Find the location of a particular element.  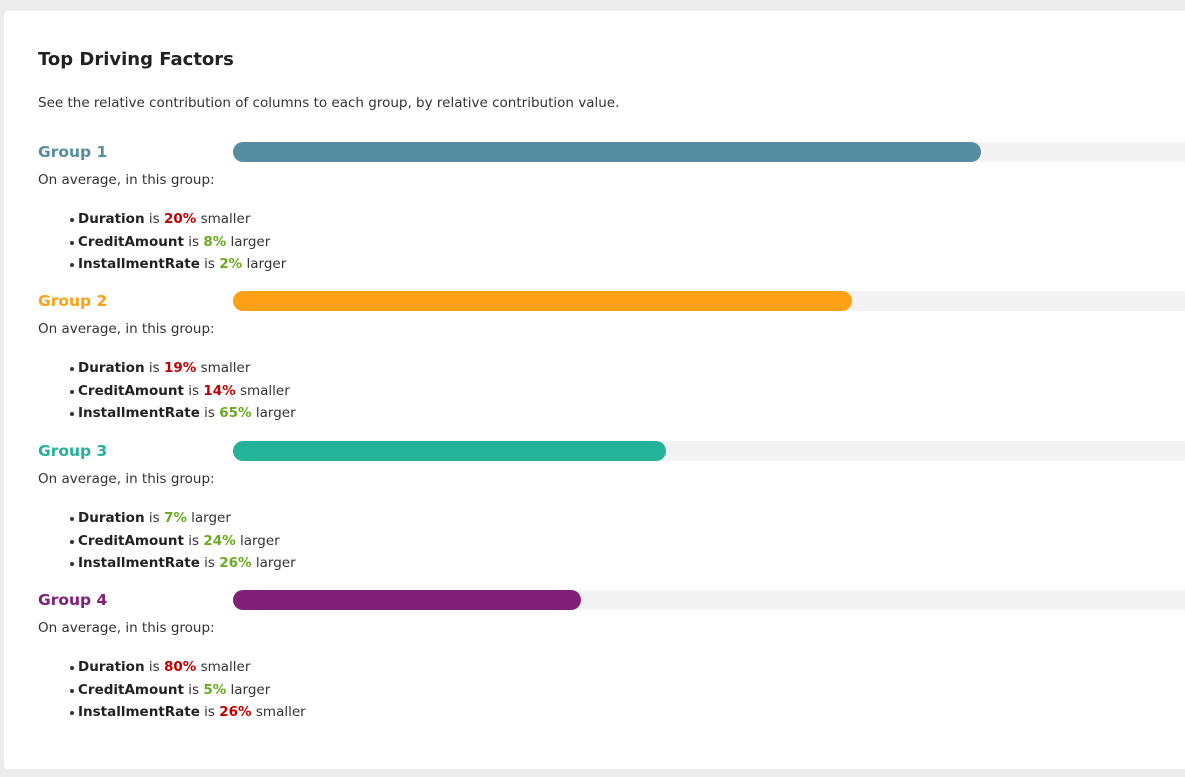

panel-title: Top Driving Factors is located at coordinates (136, 59).